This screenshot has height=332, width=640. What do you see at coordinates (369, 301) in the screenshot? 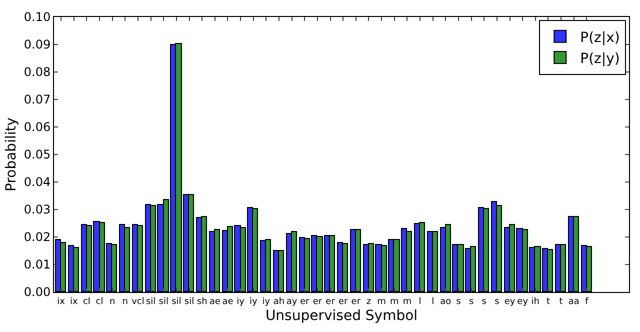
I see `x-tick-label: z` at bounding box center [369, 301].